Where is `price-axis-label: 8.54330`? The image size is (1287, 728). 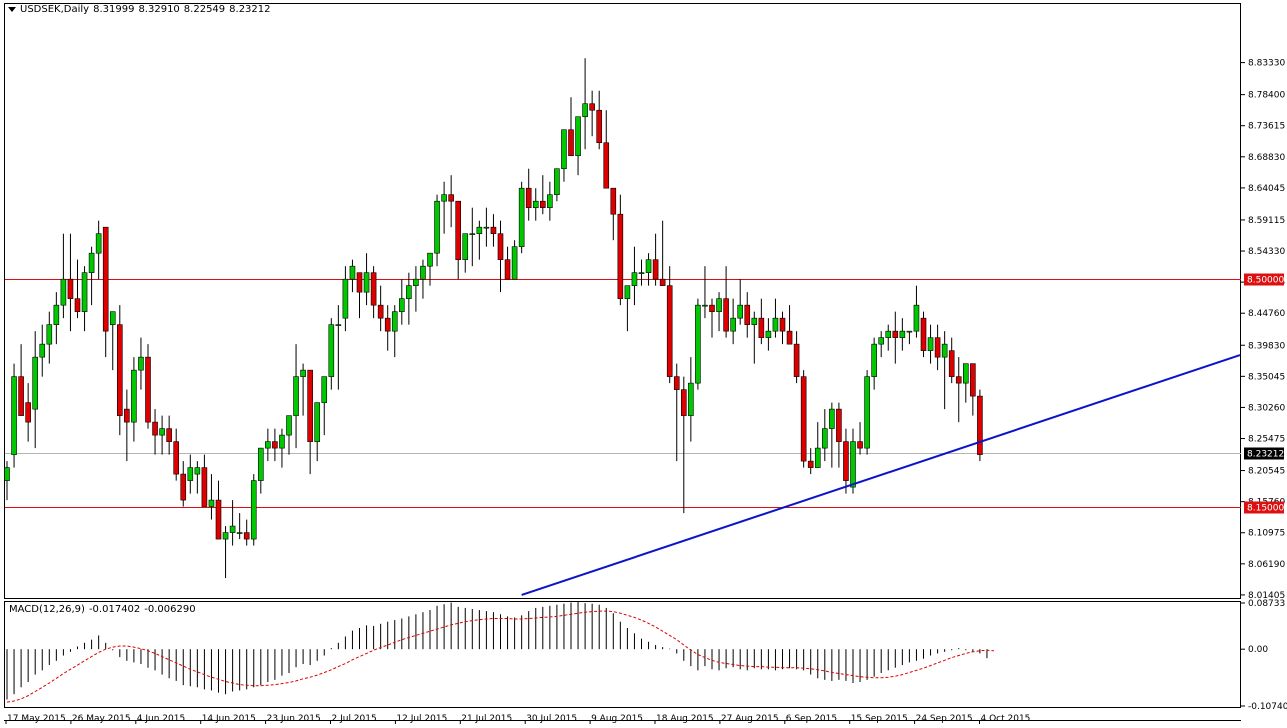 price-axis-label: 8.54330 is located at coordinates (1266, 252).